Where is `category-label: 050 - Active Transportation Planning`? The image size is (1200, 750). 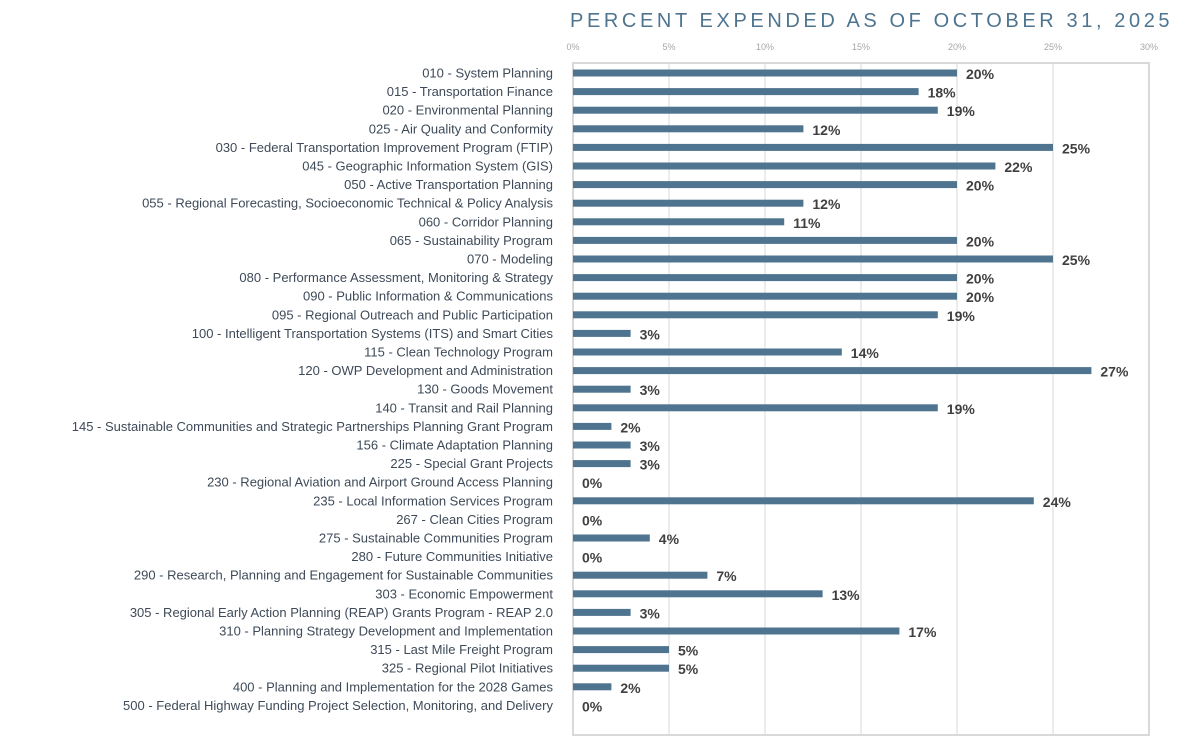 category-label: 050 - Active Transportation Planning is located at coordinates (448, 184).